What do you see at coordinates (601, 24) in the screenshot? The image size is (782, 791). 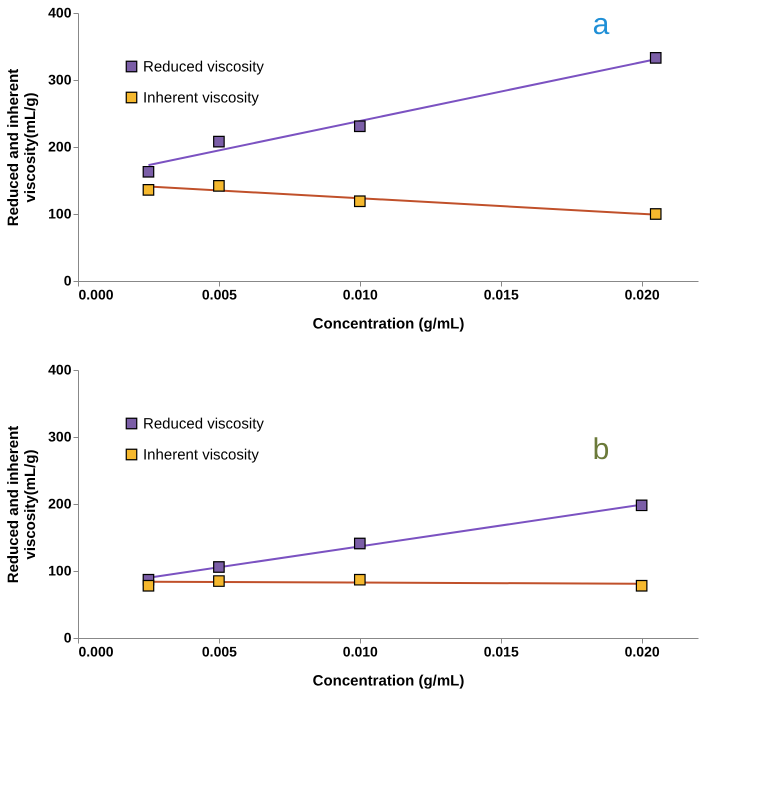 I see `annotation: a` at bounding box center [601, 24].